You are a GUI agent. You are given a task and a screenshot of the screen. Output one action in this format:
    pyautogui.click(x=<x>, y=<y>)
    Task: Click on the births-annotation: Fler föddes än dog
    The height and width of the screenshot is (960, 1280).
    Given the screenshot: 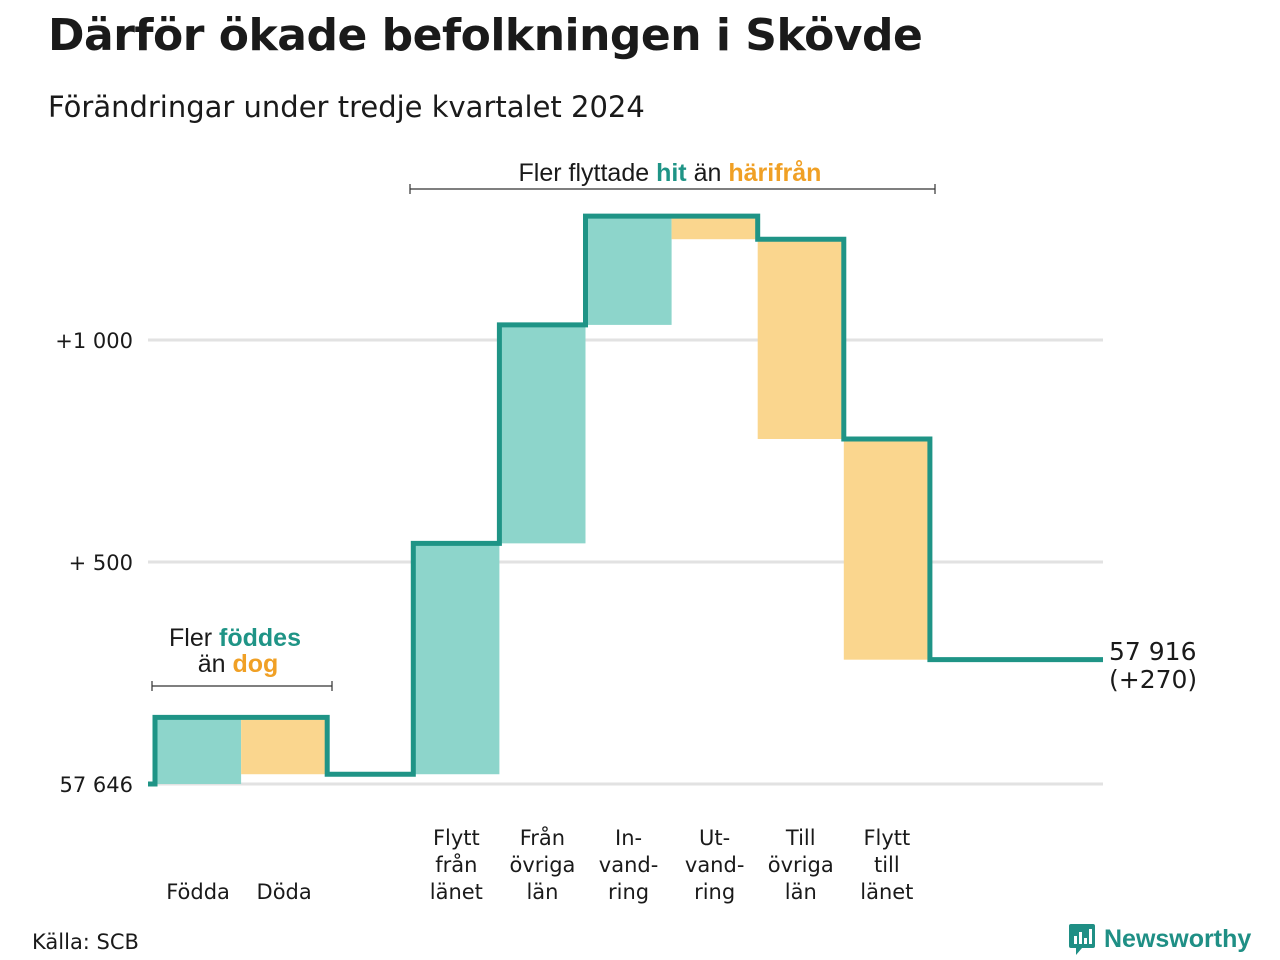 What is the action you would take?
    pyautogui.click(x=242, y=657)
    